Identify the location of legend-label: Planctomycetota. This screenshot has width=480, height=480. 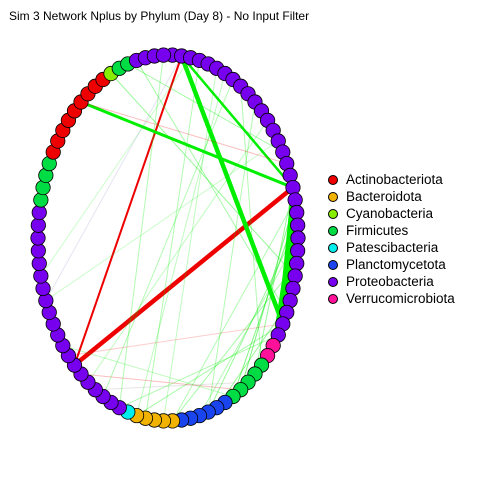
(396, 264).